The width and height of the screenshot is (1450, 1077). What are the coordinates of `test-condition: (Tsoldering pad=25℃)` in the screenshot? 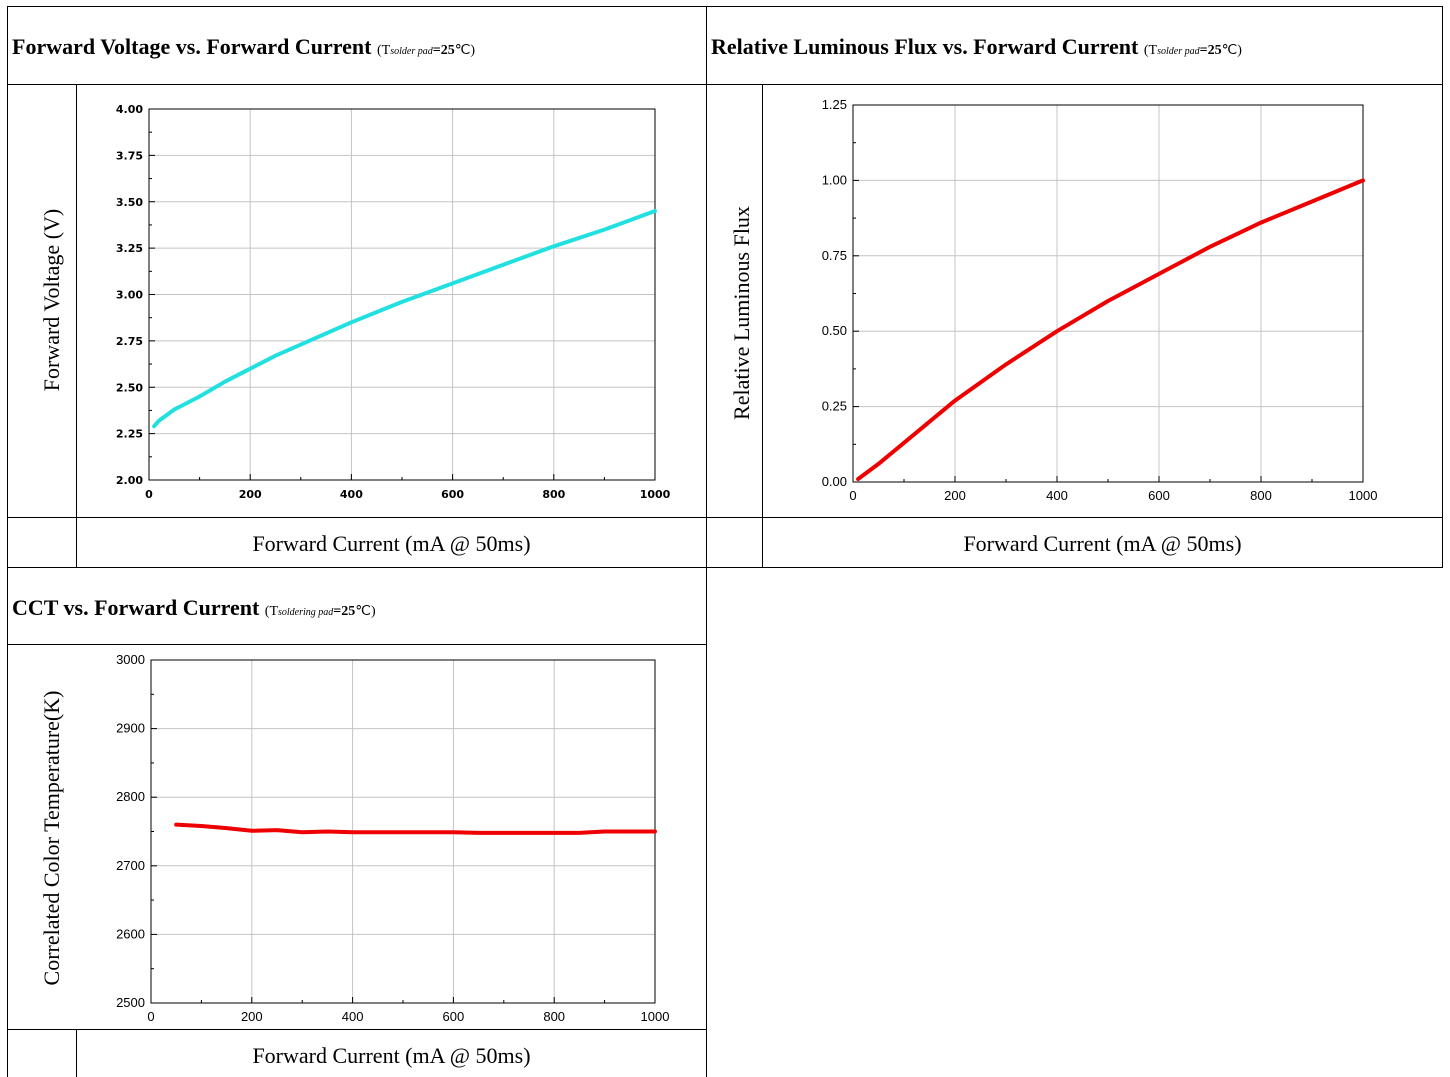 It's located at (320, 611).